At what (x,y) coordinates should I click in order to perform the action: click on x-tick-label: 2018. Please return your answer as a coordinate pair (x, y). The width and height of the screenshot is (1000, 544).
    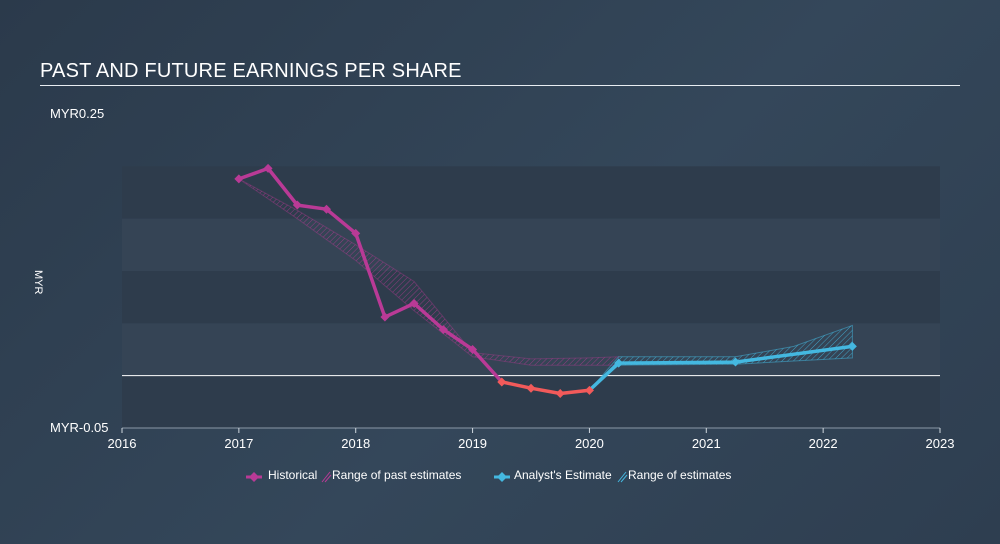
    Looking at the image, I should click on (355, 443).